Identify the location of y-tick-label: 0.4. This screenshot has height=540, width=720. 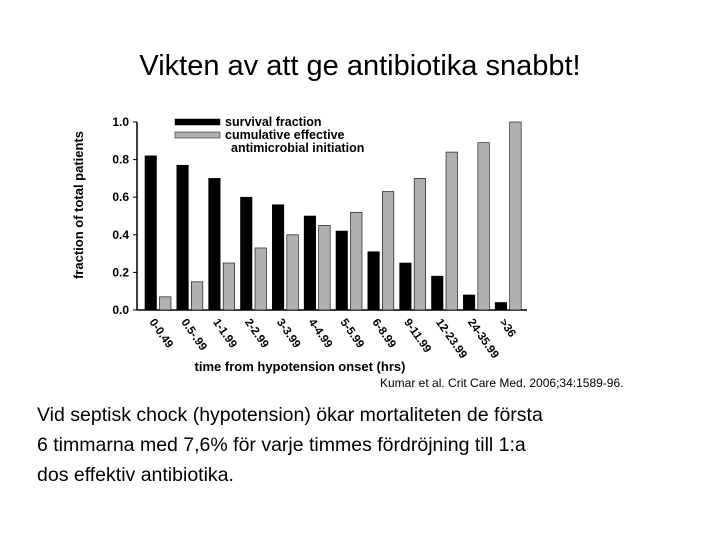
(120, 235).